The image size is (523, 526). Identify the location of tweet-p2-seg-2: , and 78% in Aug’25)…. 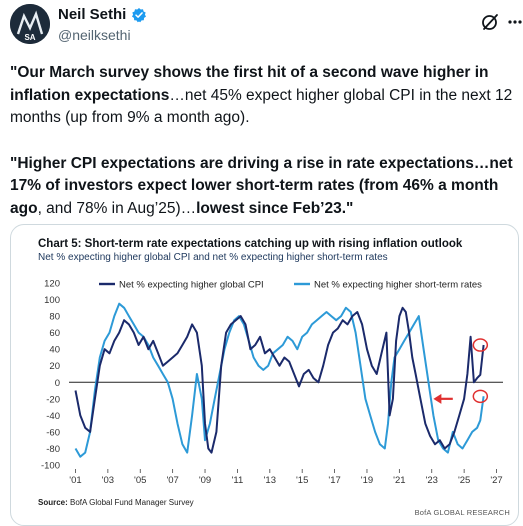
(117, 208).